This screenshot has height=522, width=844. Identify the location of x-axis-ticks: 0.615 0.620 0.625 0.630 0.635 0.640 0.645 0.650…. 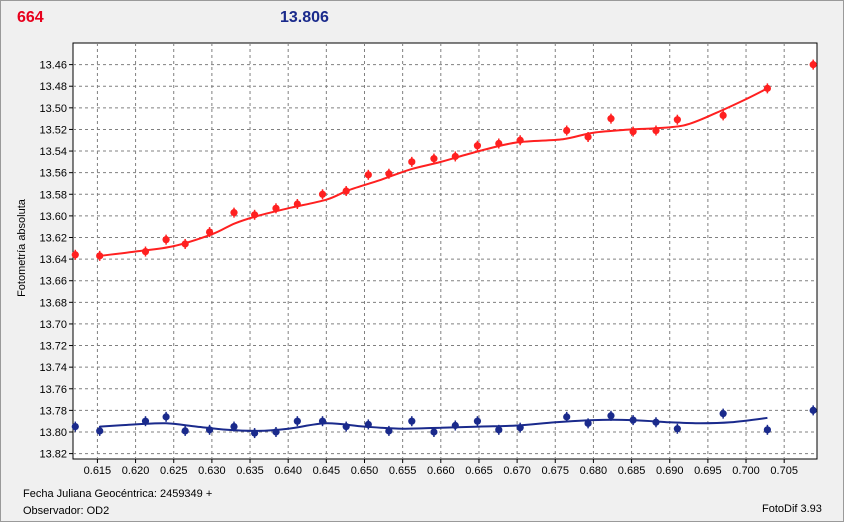
(441, 468).